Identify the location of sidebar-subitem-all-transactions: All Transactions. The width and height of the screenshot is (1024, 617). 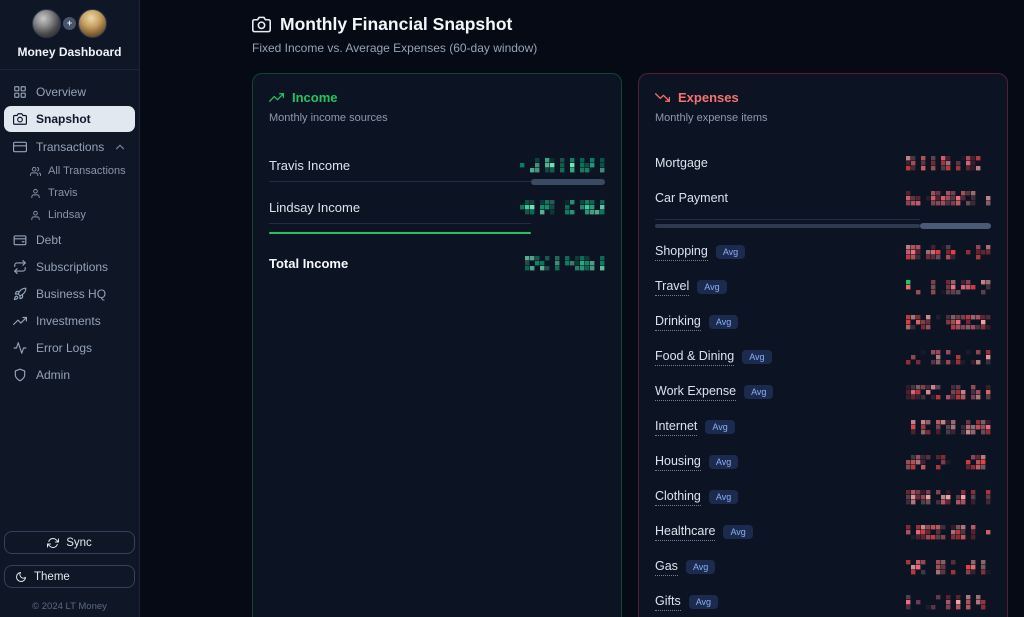
(69, 171).